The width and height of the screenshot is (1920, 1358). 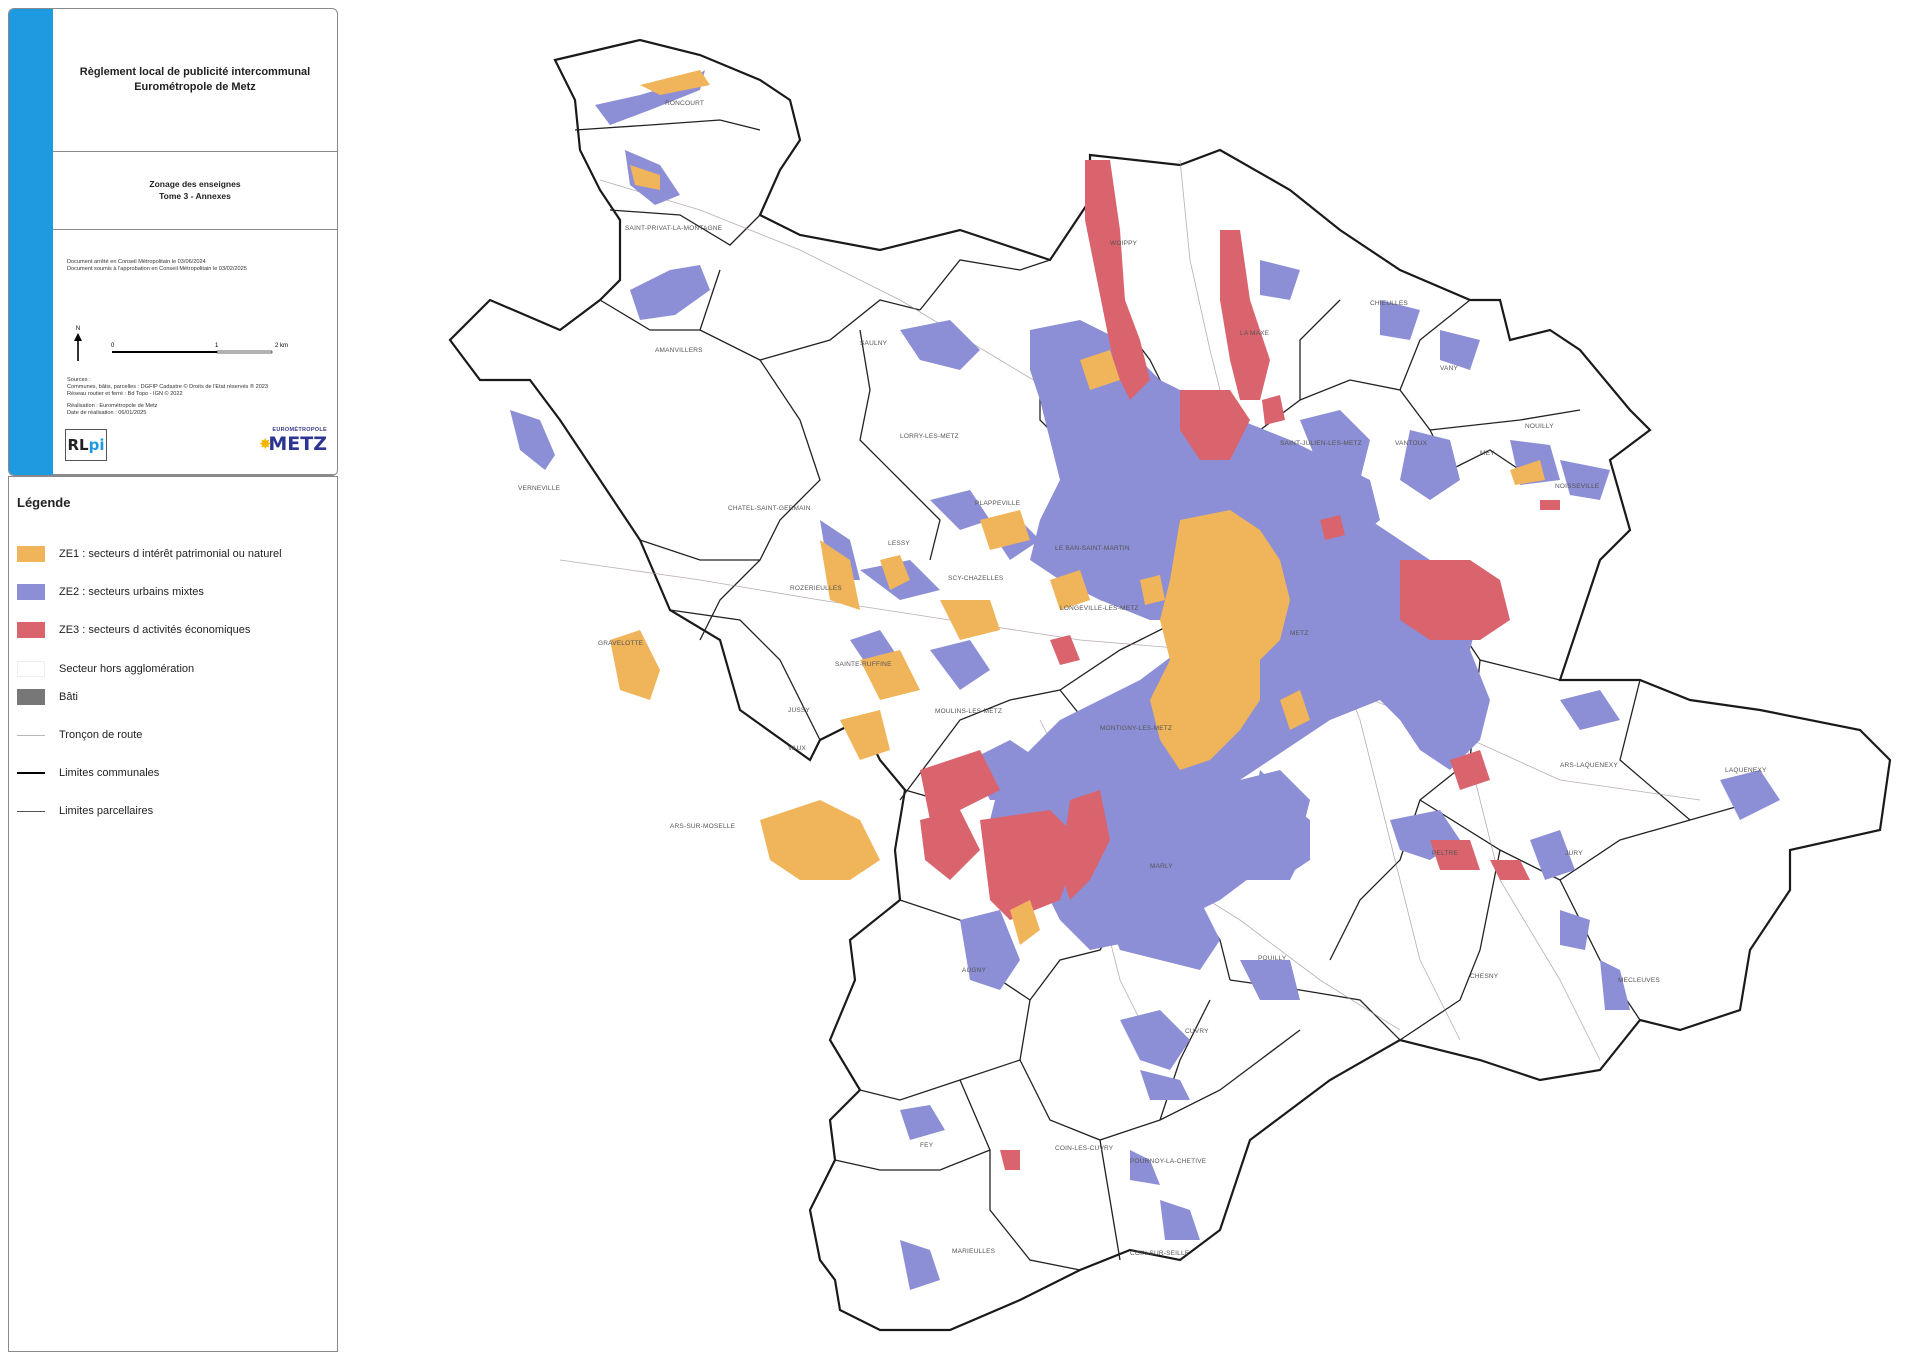 What do you see at coordinates (31, 773) in the screenshot?
I see `legend-line-communal` at bounding box center [31, 773].